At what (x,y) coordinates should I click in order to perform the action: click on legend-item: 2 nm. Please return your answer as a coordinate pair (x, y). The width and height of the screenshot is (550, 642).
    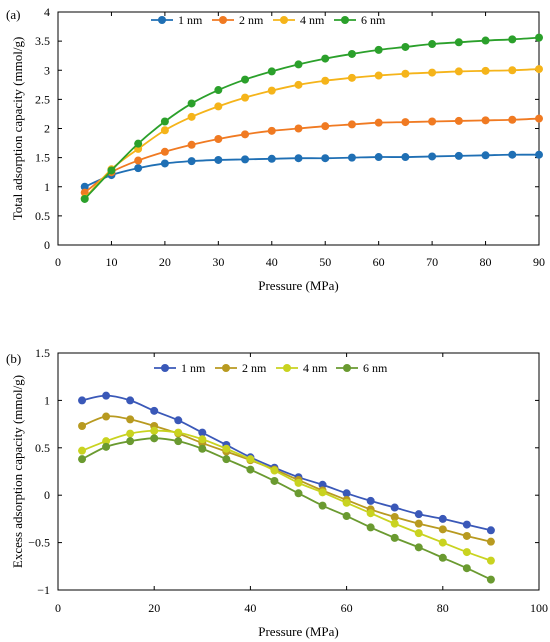
    Looking at the image, I should click on (238, 20).